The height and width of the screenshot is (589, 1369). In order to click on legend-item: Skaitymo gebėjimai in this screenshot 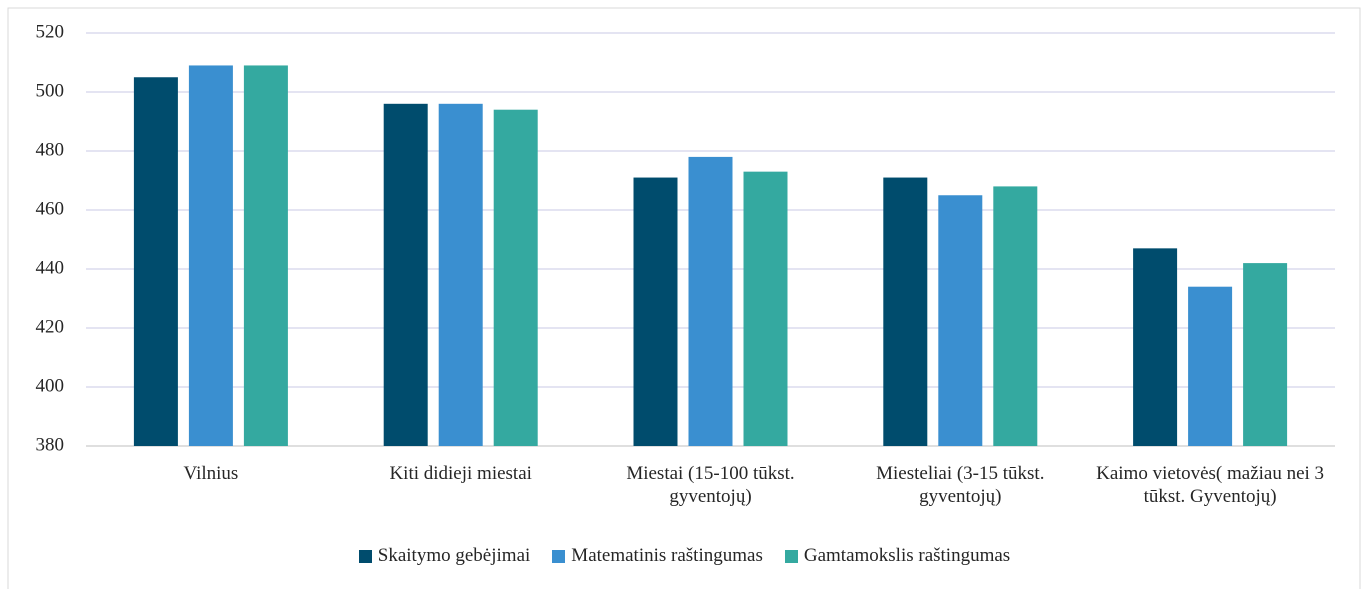, I will do `click(444, 556)`.